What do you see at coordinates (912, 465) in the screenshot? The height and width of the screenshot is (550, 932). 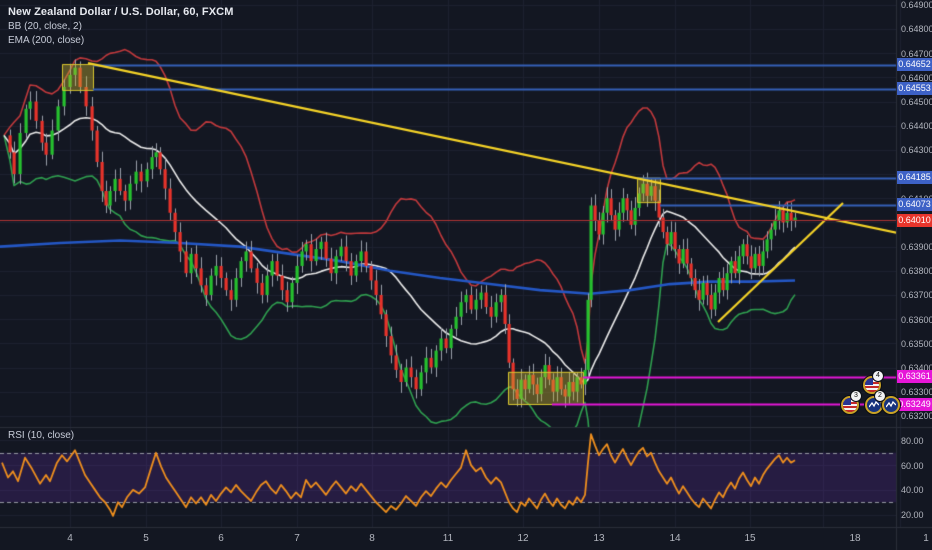 I see `rsi-tick-label: 60.00` at bounding box center [912, 465].